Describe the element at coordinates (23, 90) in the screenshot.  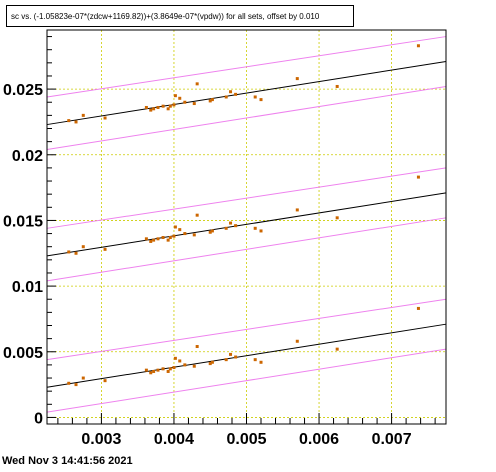
I see `y-tick-label-5: 0.025` at that location.